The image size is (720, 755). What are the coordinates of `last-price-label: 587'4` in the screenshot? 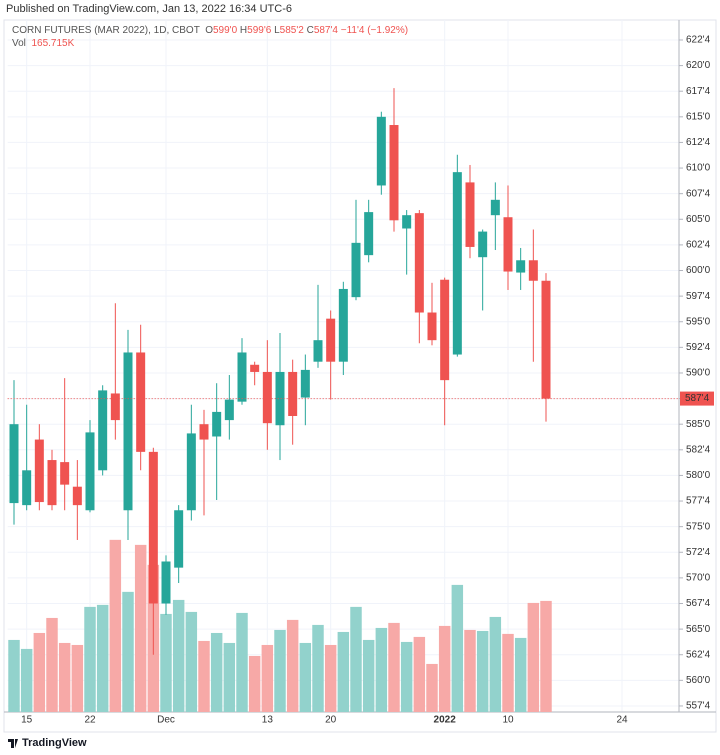 It's located at (697, 398).